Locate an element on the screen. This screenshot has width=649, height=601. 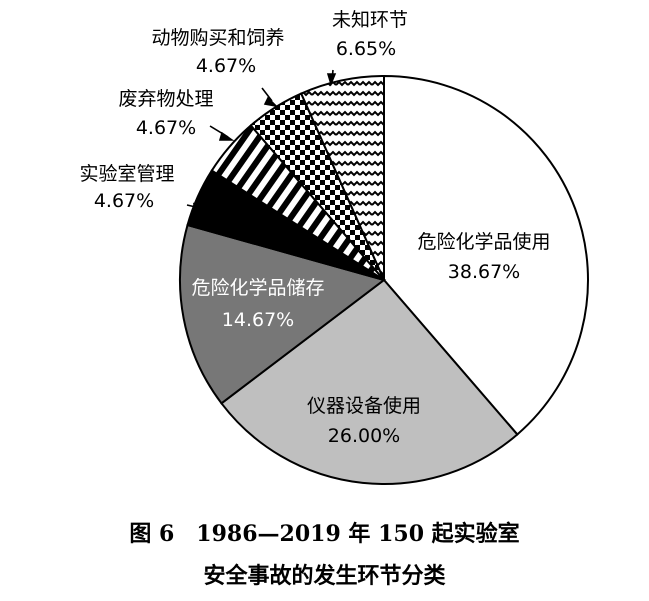
slice-label-name: 动物购买和饲养 is located at coordinates (217, 38).